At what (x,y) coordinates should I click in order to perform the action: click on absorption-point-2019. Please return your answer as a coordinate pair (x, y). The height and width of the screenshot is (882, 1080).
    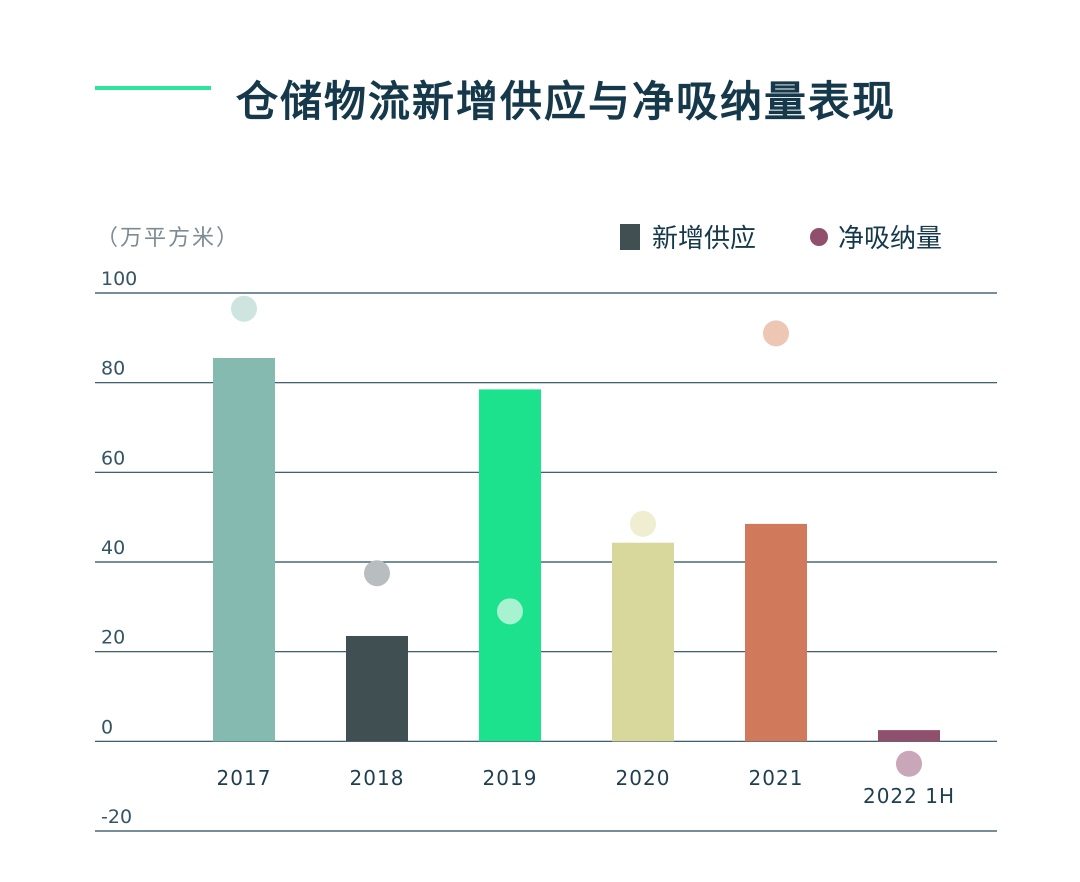
    Looking at the image, I should click on (510, 611).